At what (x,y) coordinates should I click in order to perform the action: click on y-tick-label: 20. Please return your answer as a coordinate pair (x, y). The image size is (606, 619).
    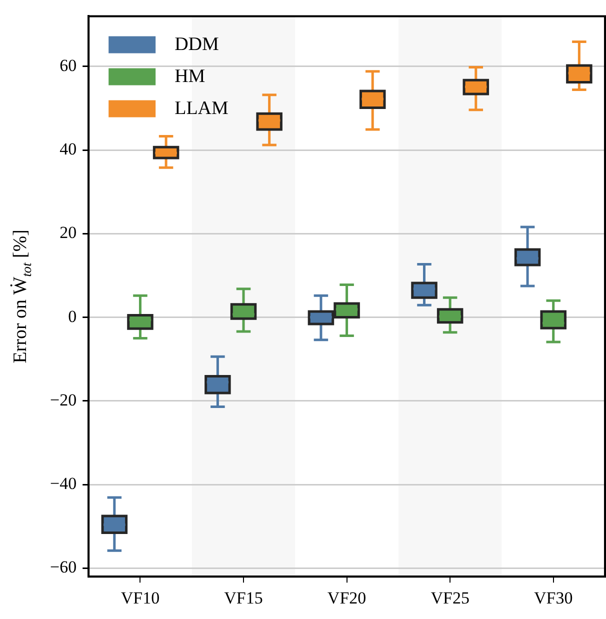
    Looking at the image, I should click on (68, 232).